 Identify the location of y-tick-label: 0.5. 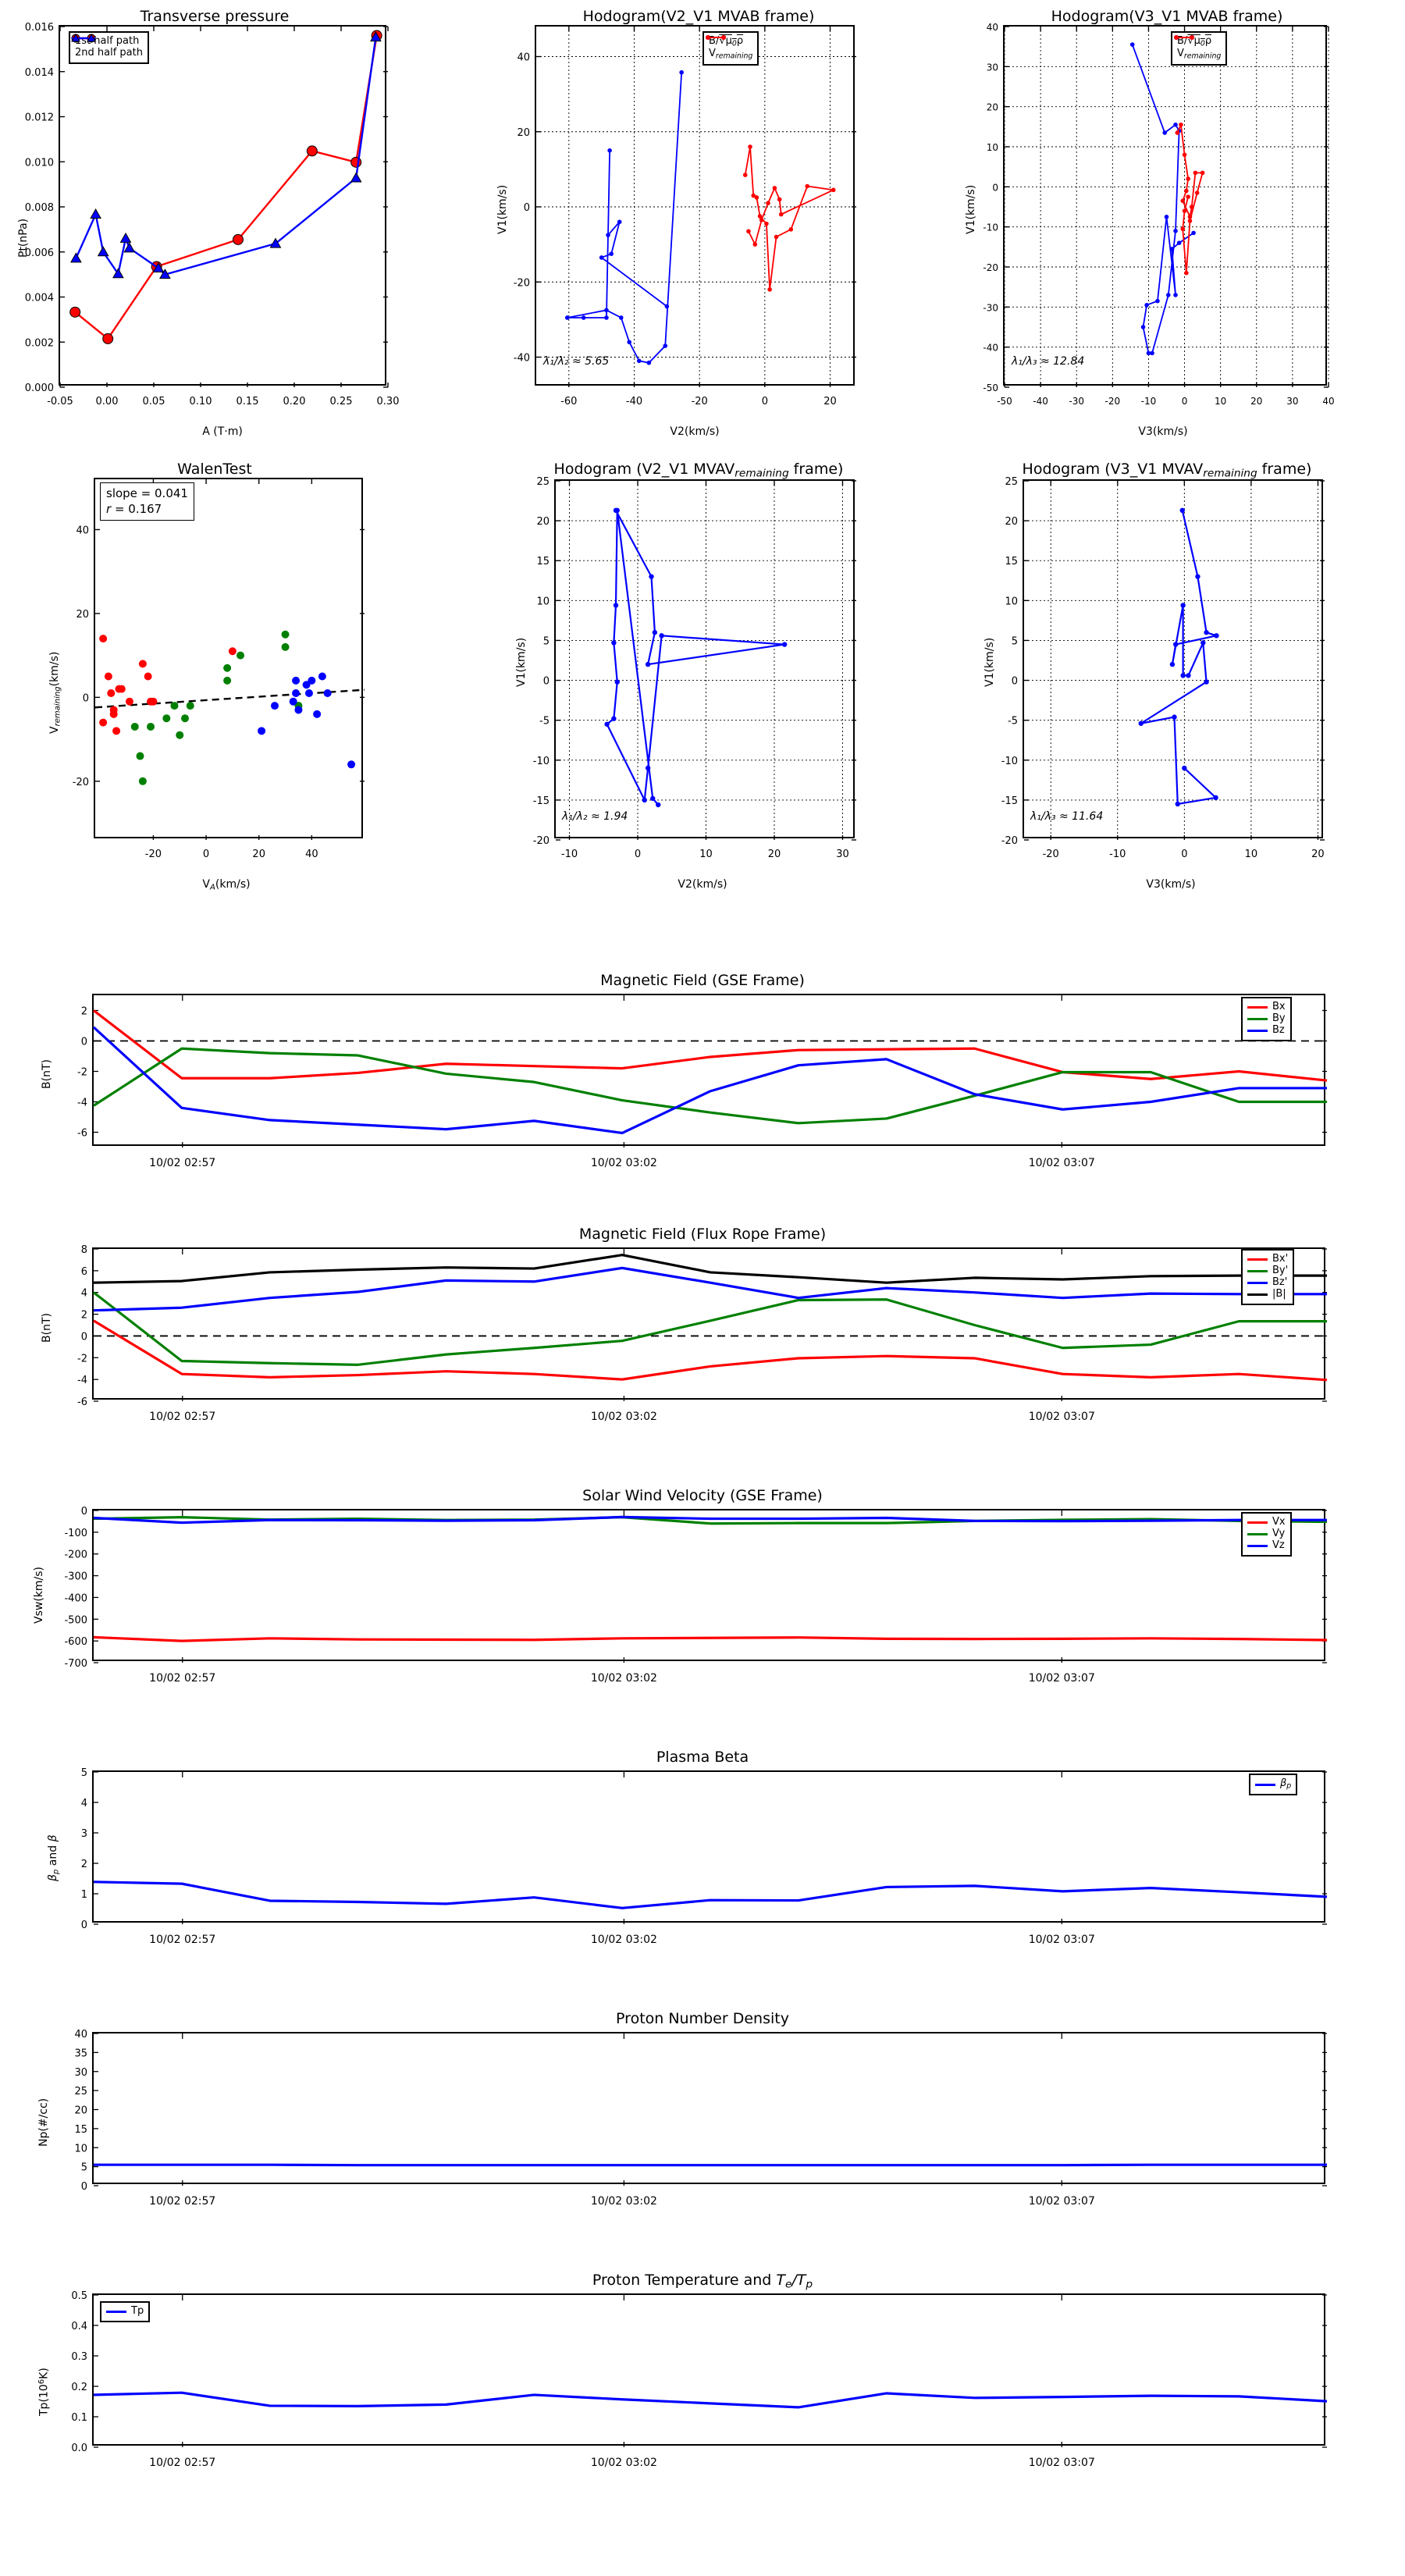
(79, 2296).